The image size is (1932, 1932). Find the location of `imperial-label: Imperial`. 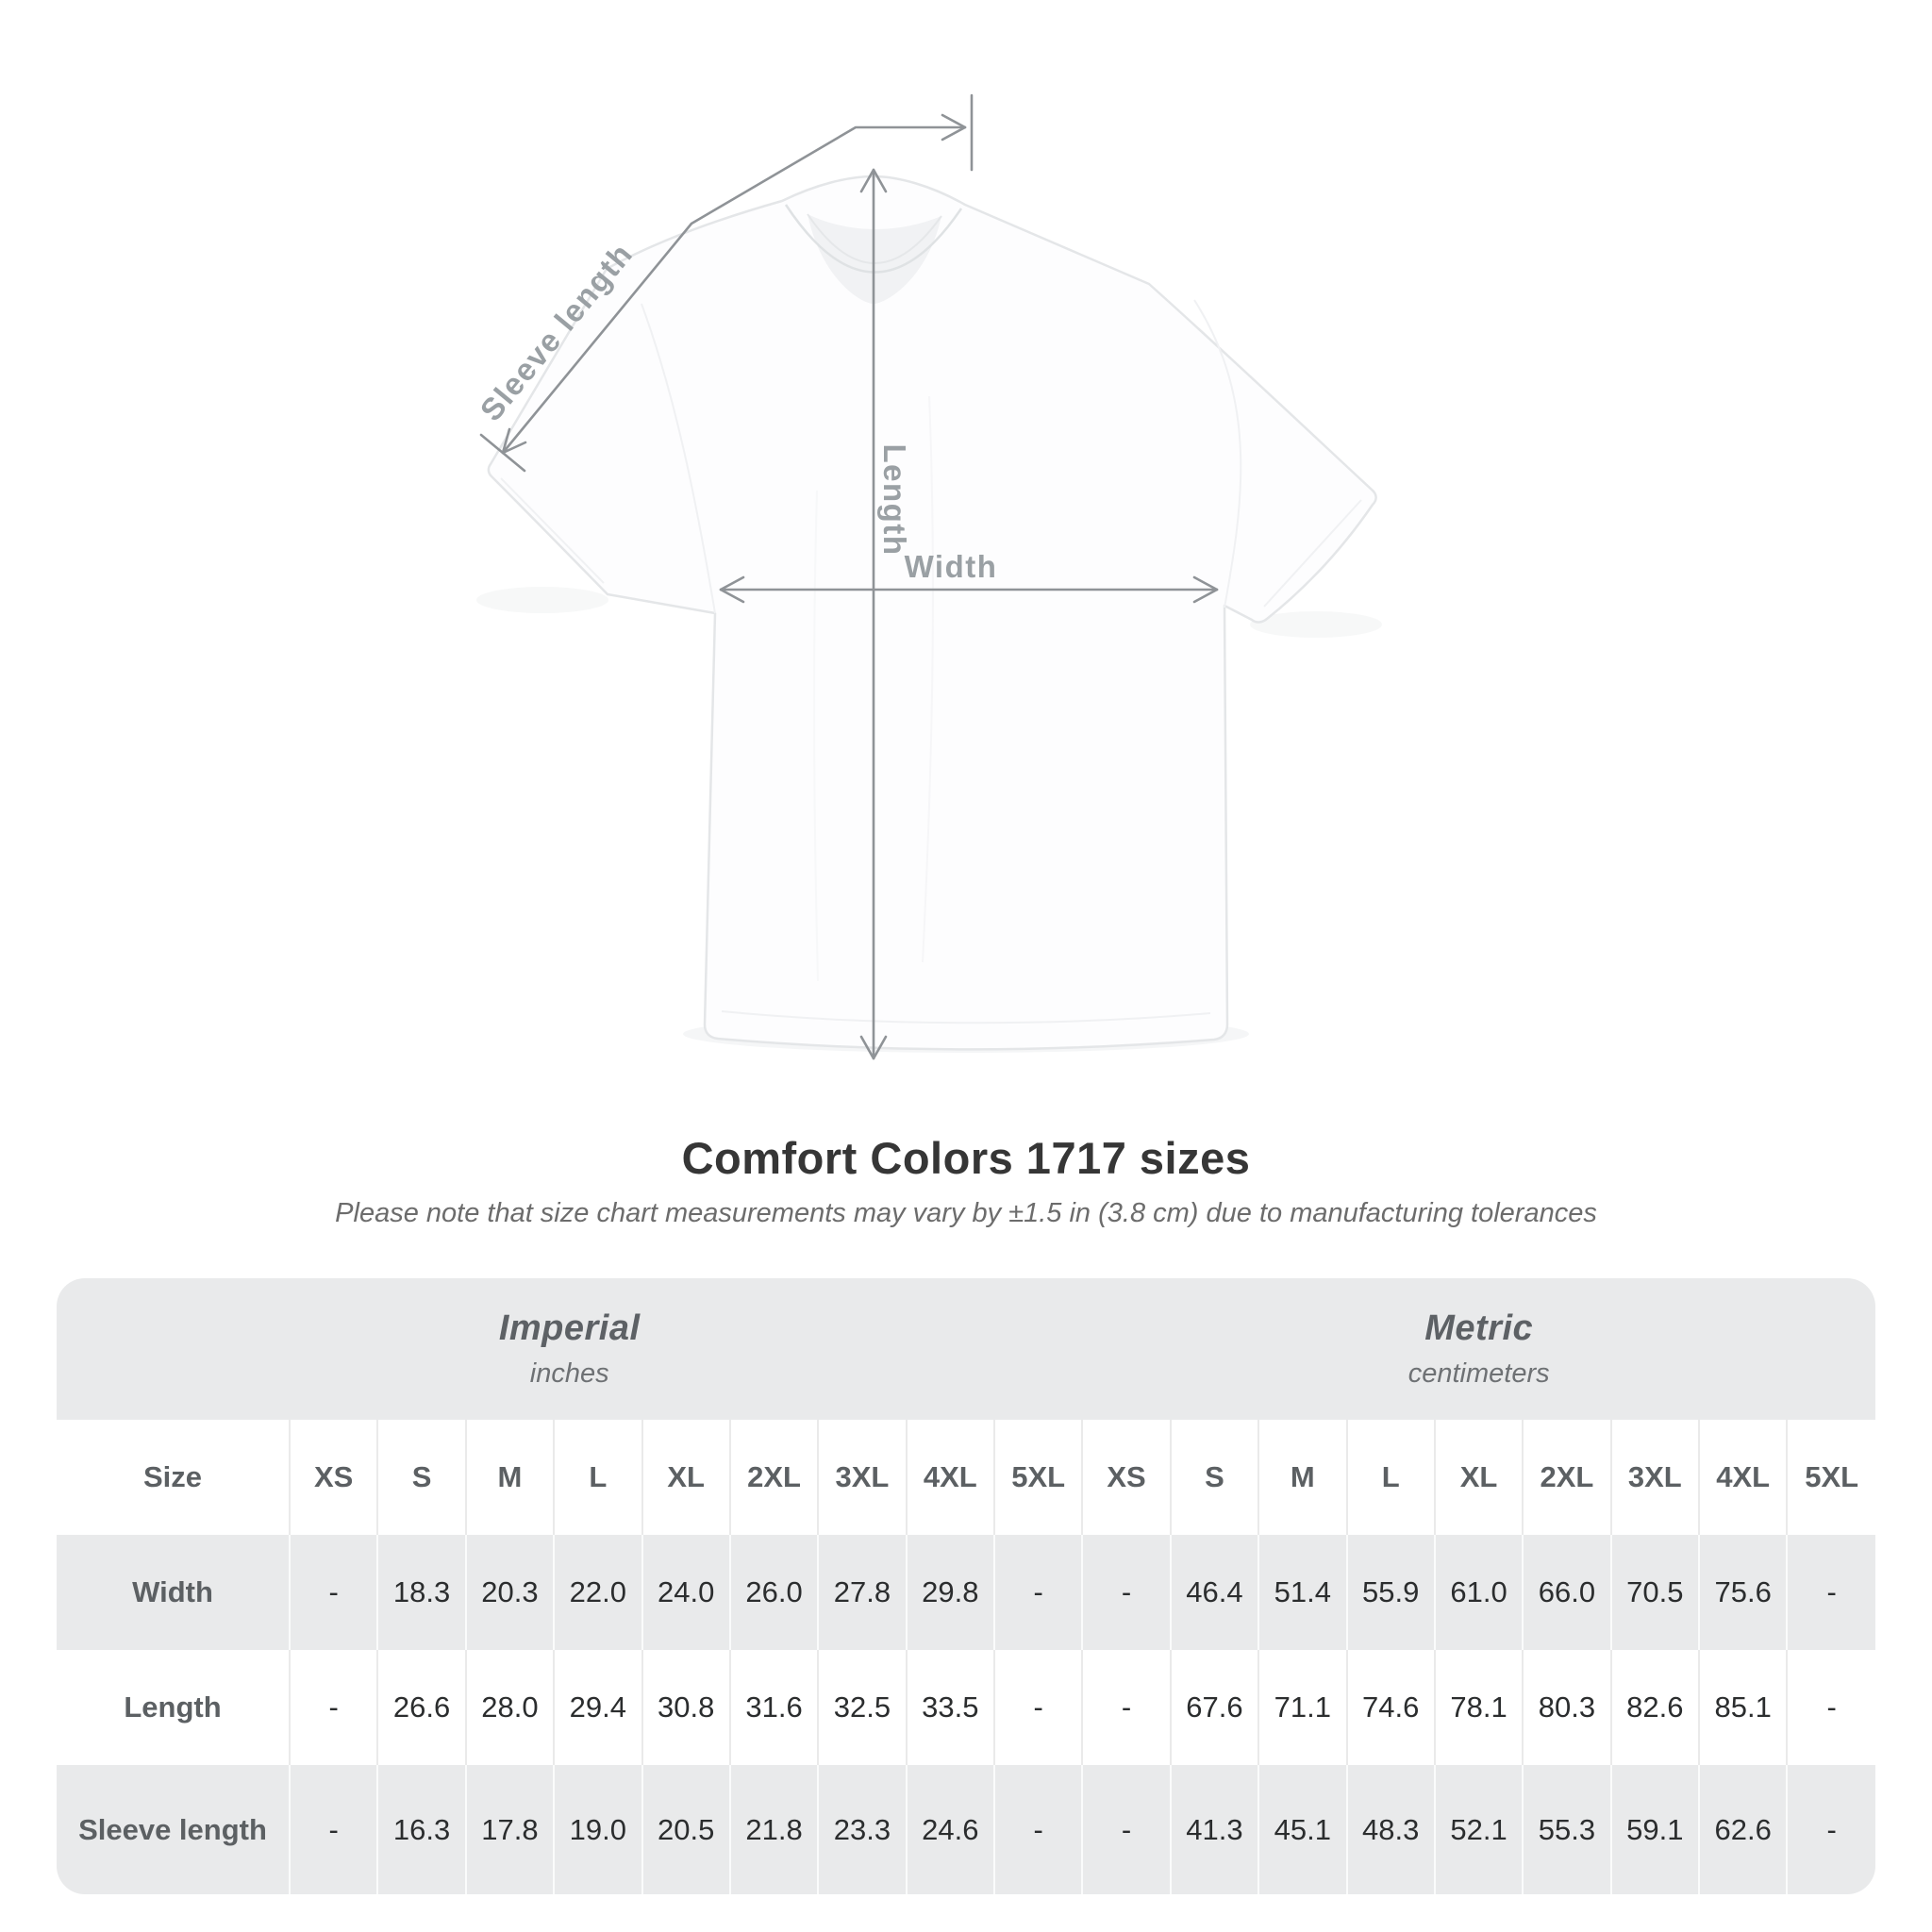

imperial-label: Imperial is located at coordinates (569, 1328).